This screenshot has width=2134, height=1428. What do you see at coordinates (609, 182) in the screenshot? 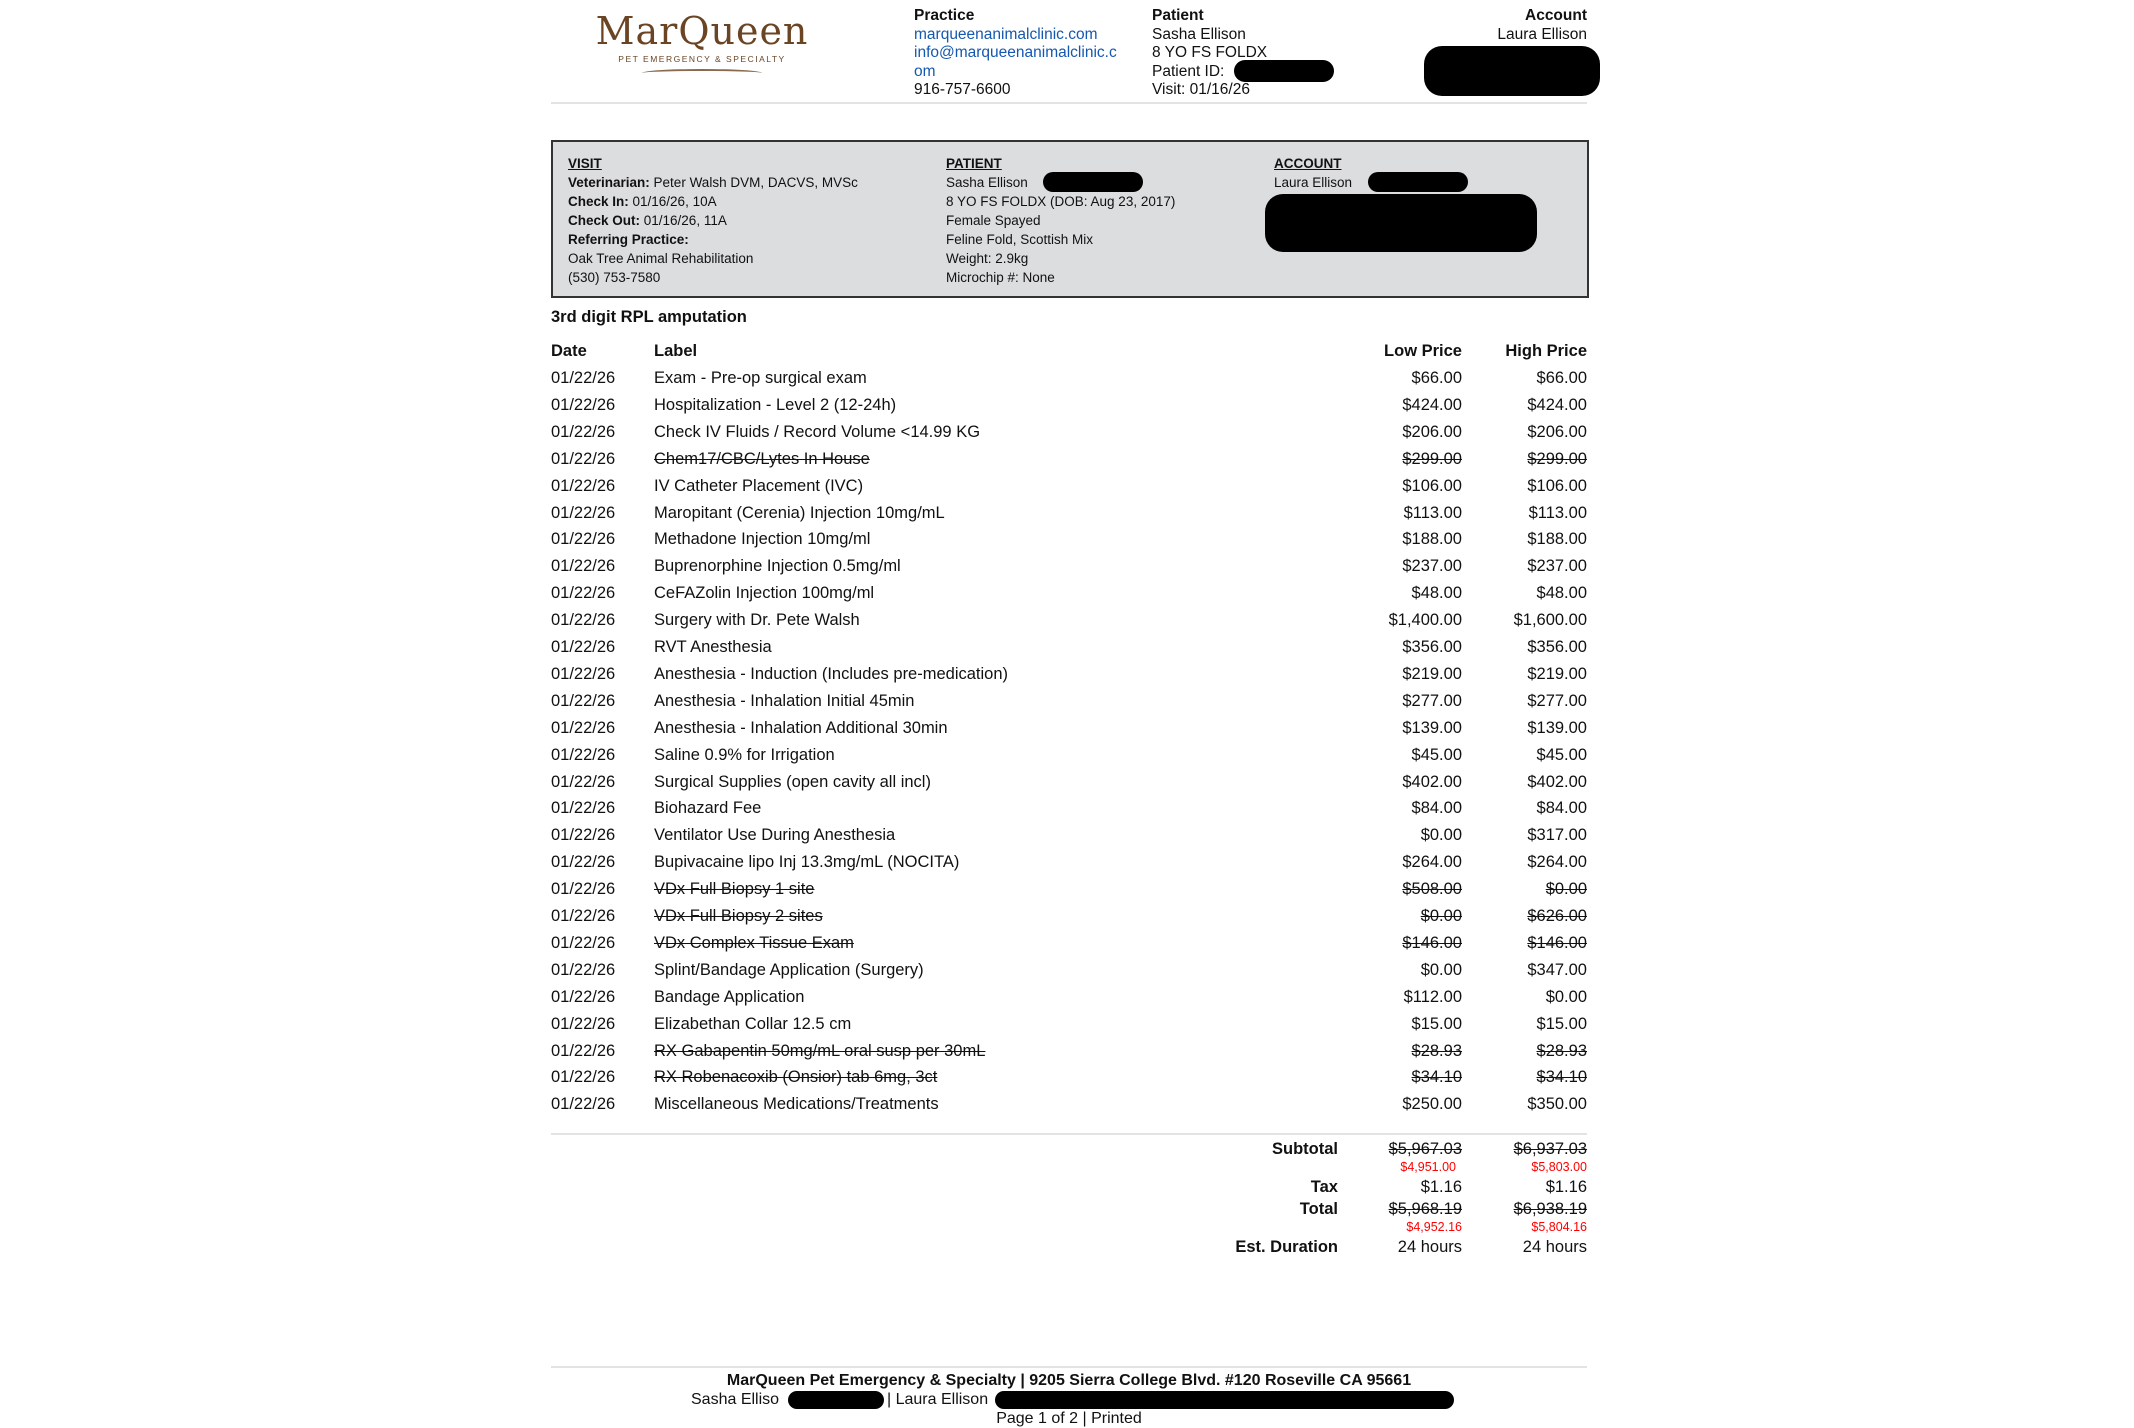
I see `vet-label: Veterinarian:` at bounding box center [609, 182].